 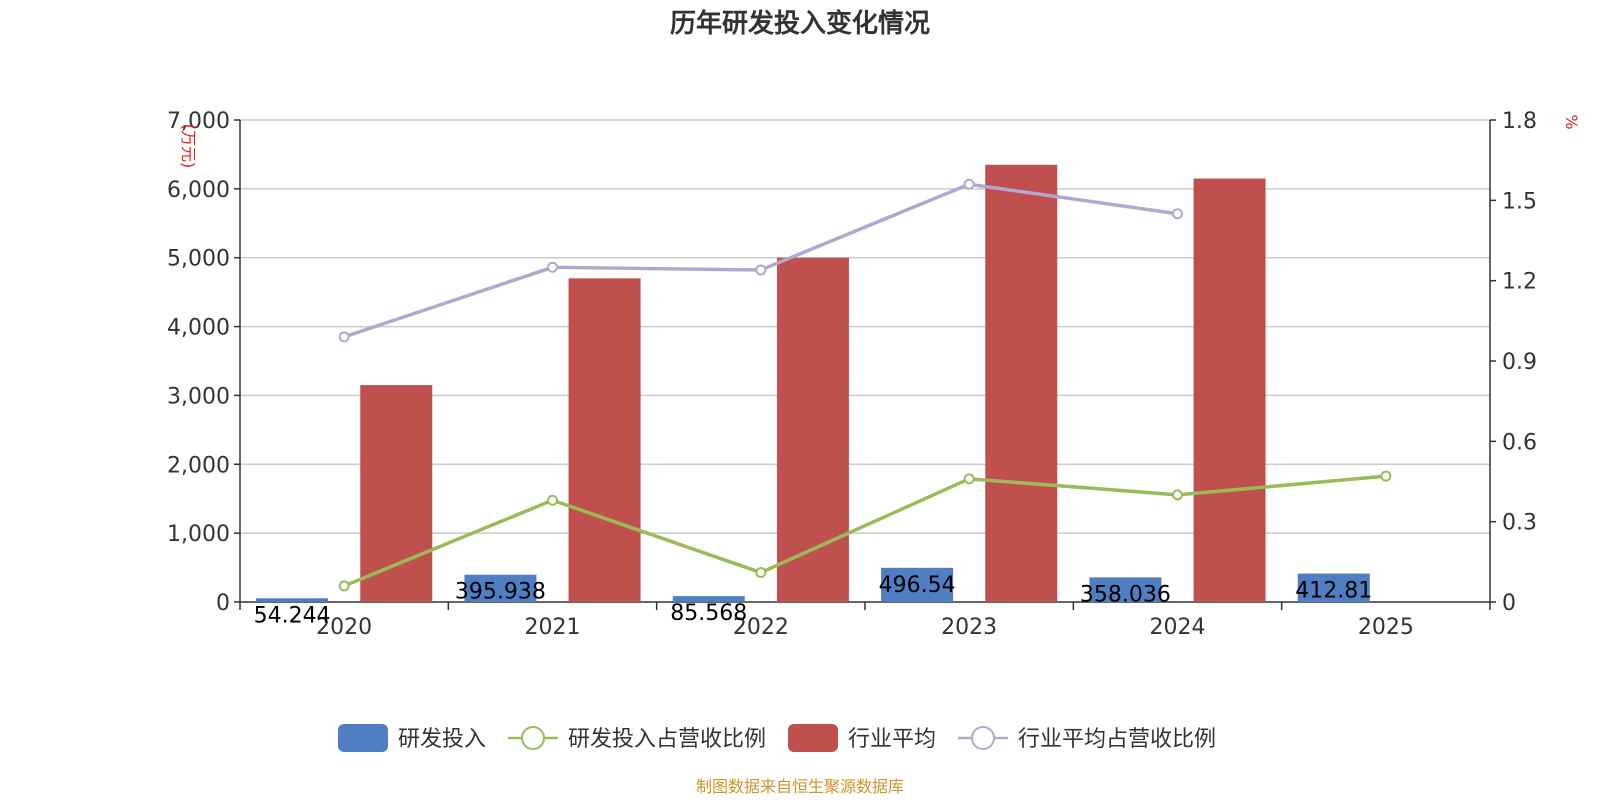 I want to click on source-note: 制图数据来自恒生聚源数据库, so click(x=800, y=786).